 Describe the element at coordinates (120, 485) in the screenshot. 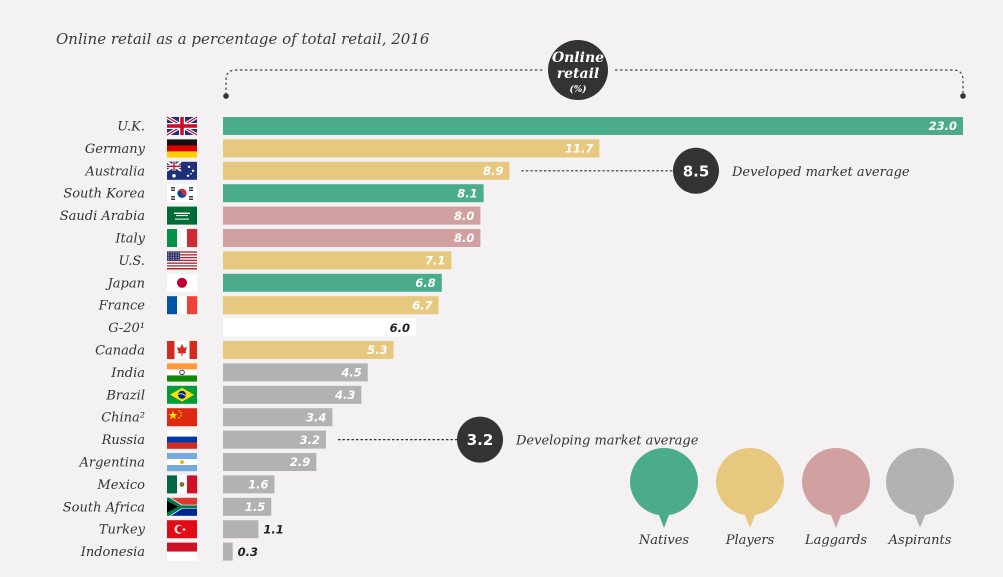

I see `country-label-mexico: Mexico` at that location.